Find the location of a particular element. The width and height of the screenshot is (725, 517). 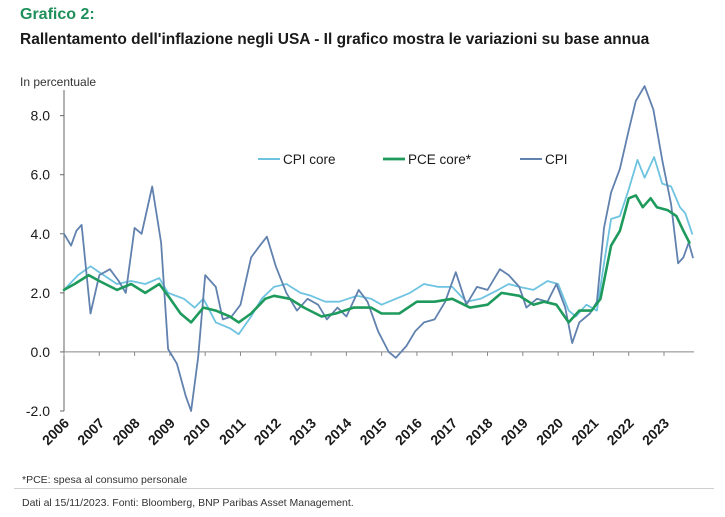

y-tick-label: 4.0 is located at coordinates (41, 234).